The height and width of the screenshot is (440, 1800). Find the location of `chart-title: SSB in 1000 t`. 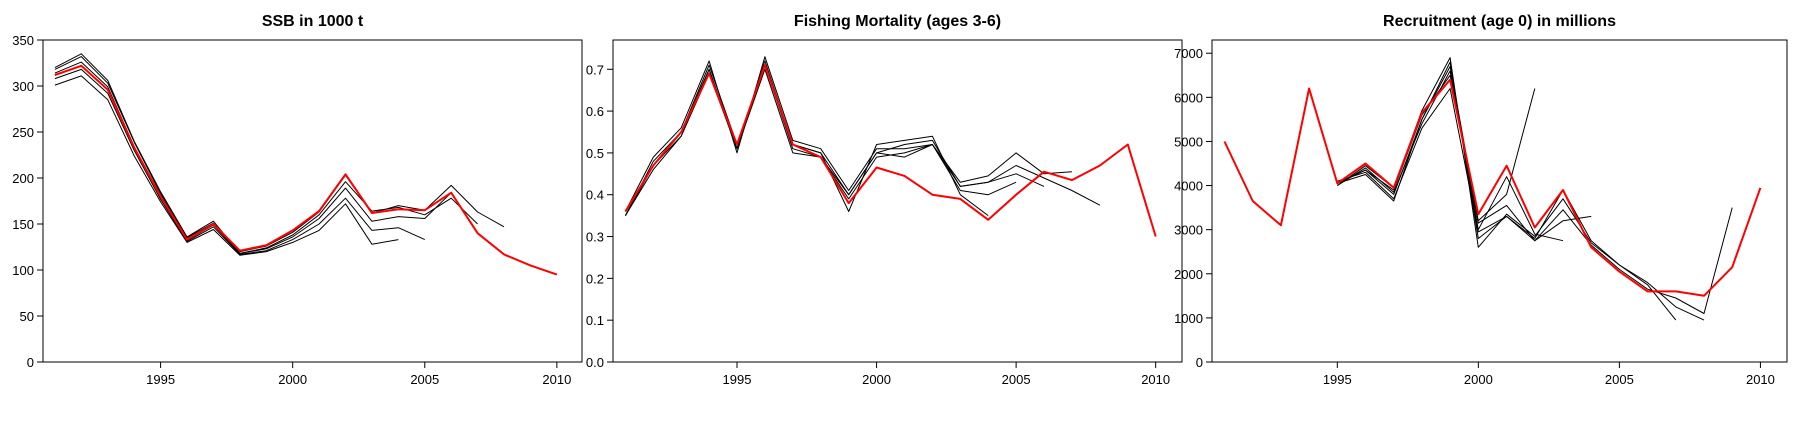

chart-title: SSB in 1000 t is located at coordinates (313, 21).